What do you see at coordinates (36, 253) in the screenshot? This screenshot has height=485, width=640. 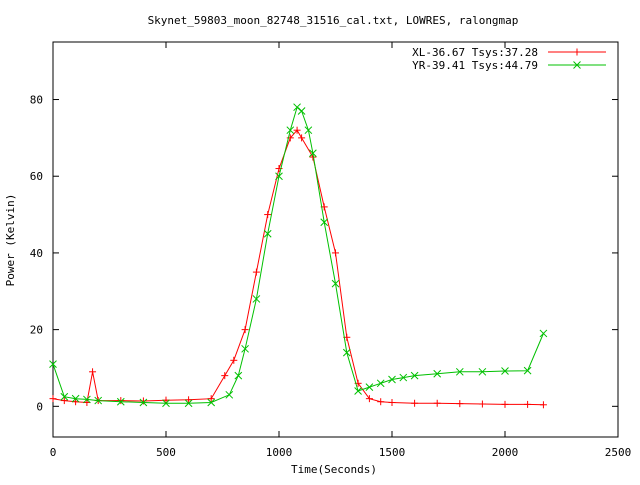 I see `y-tick-label: 40` at bounding box center [36, 253].